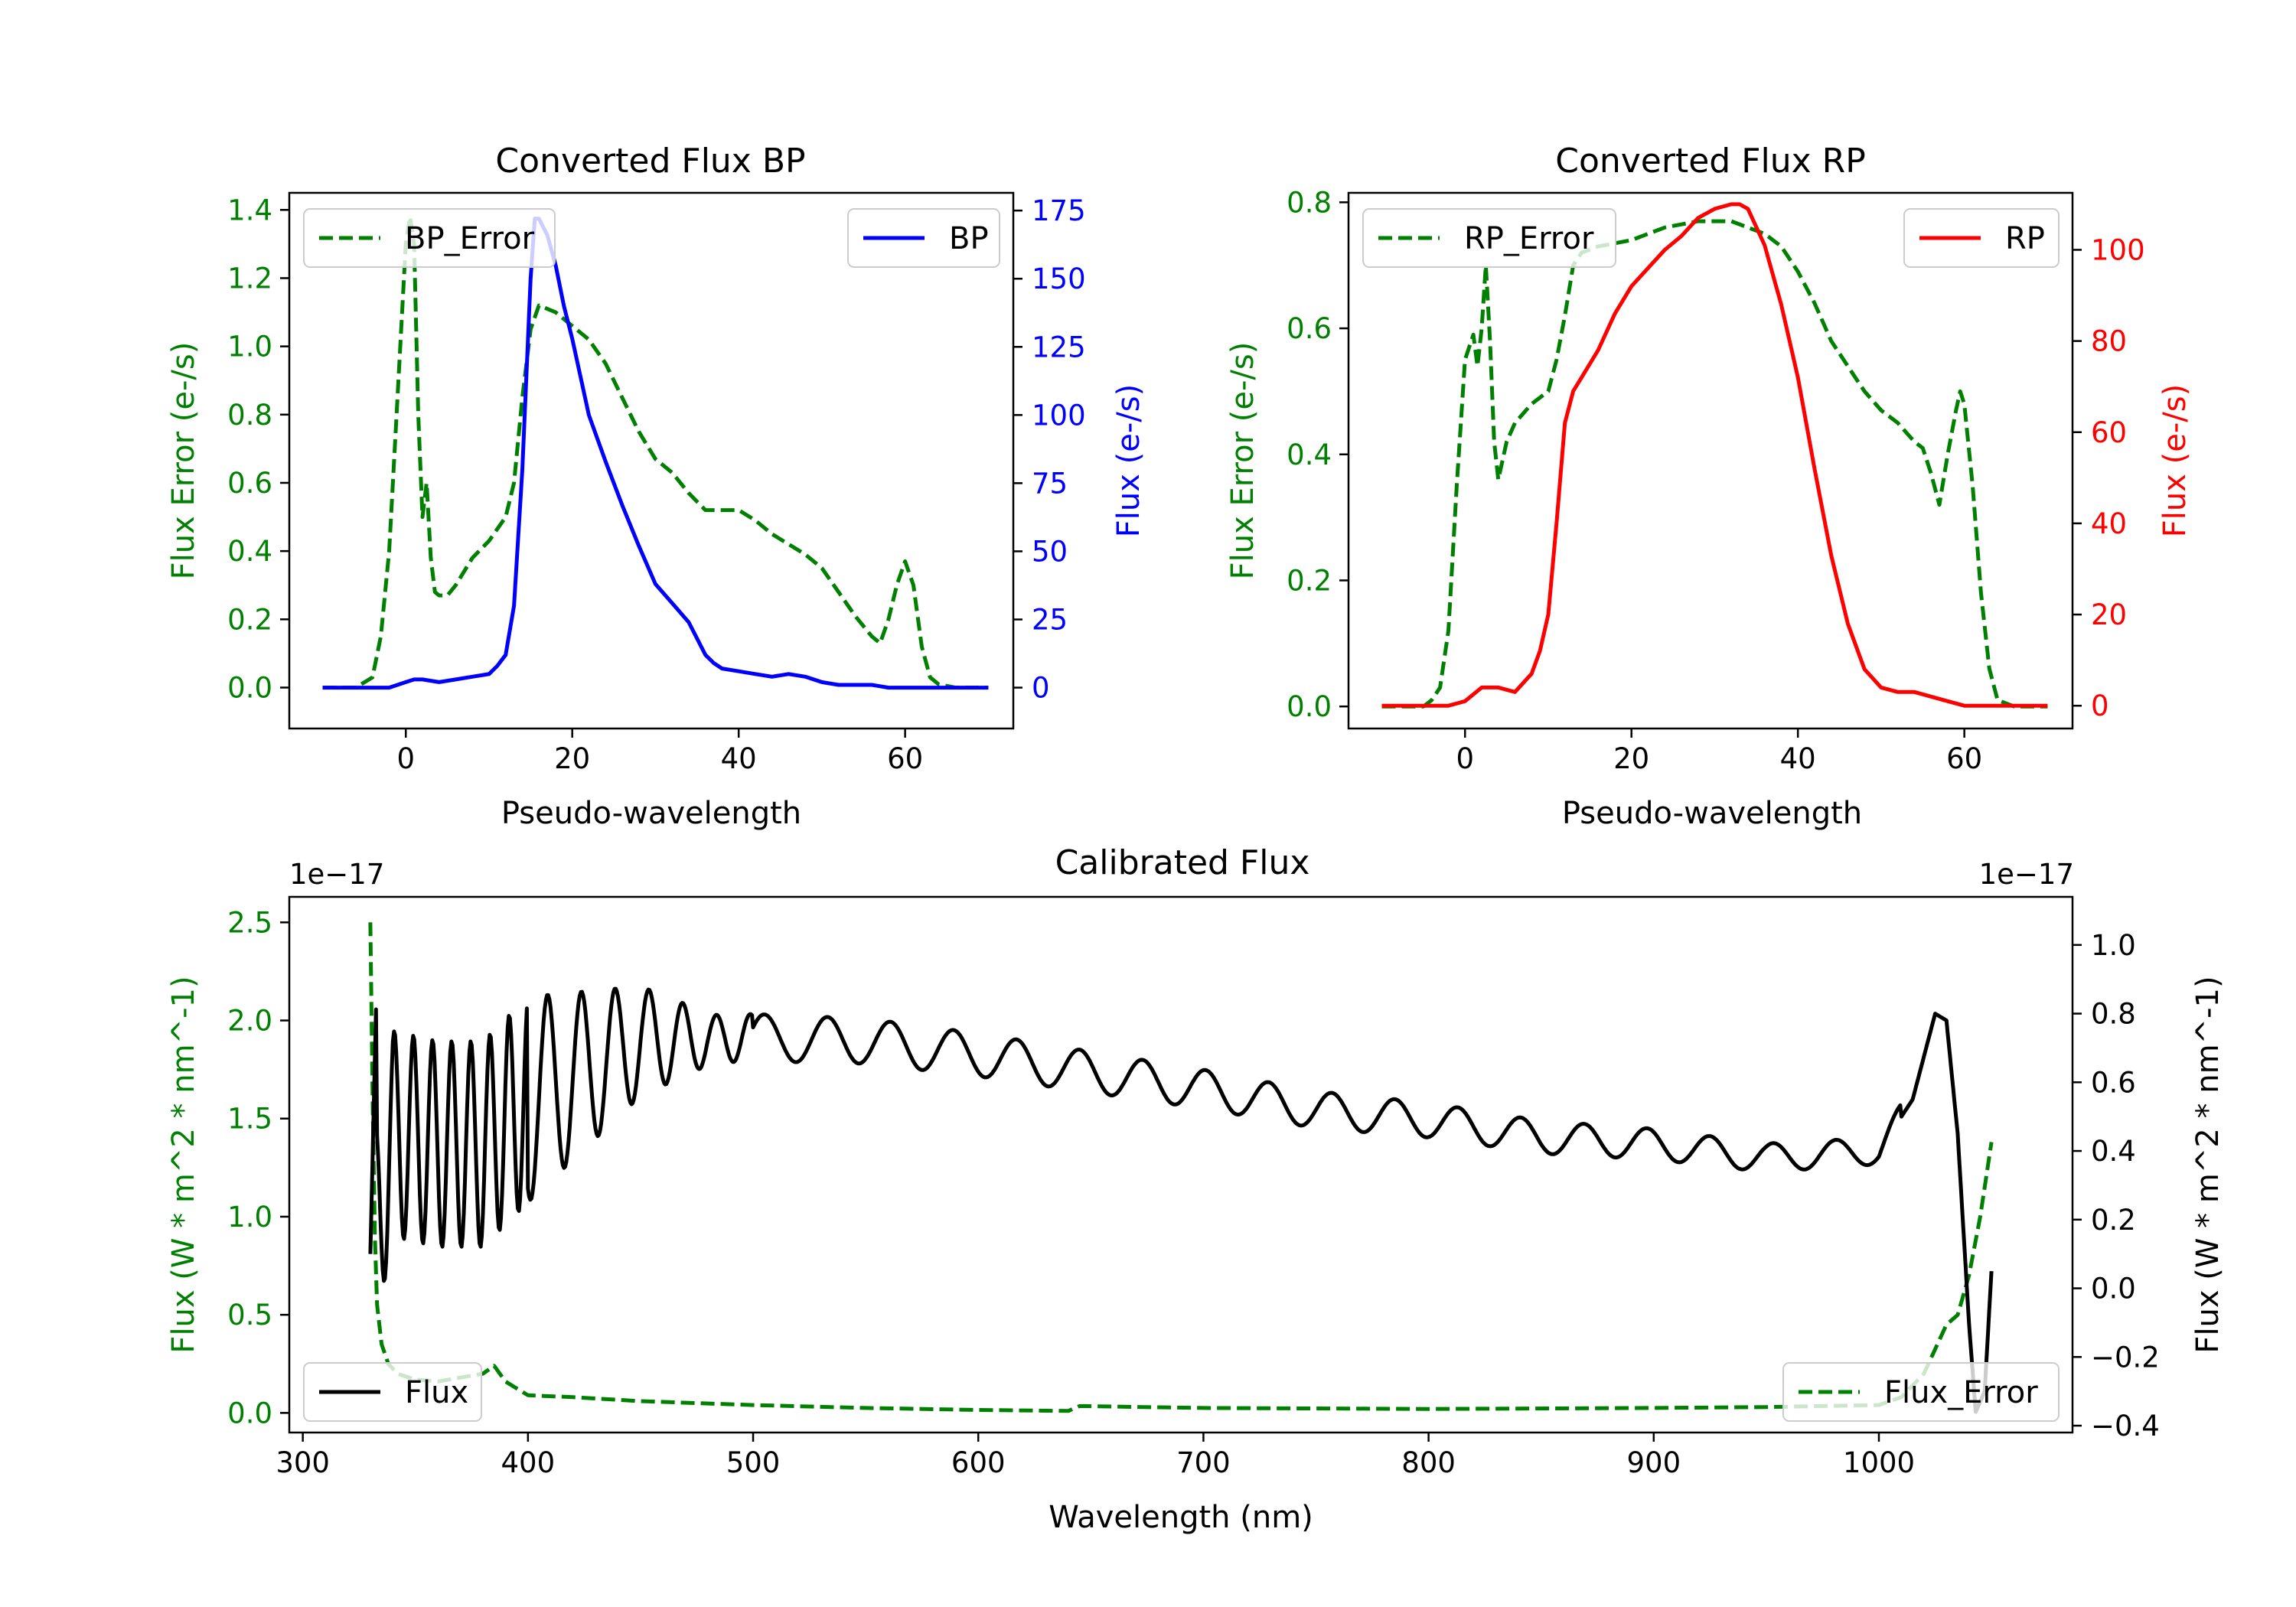  Describe the element at coordinates (1059, 347) in the screenshot. I see `bp-right-tick-label: 125` at that location.